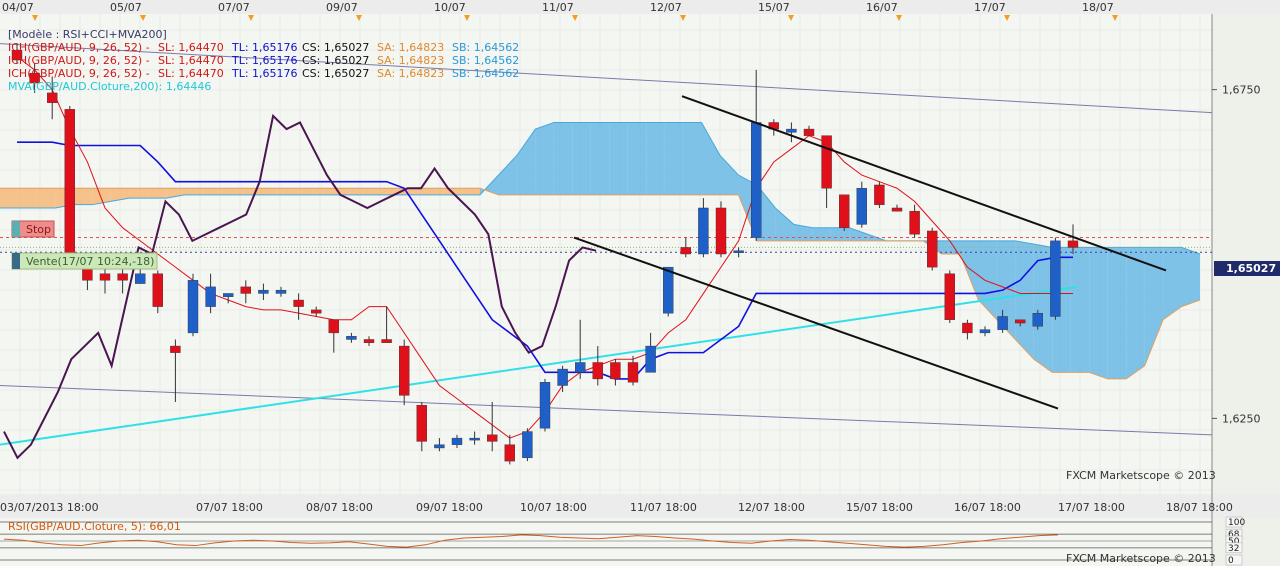  I want to click on order-levels, so click(606, 245).